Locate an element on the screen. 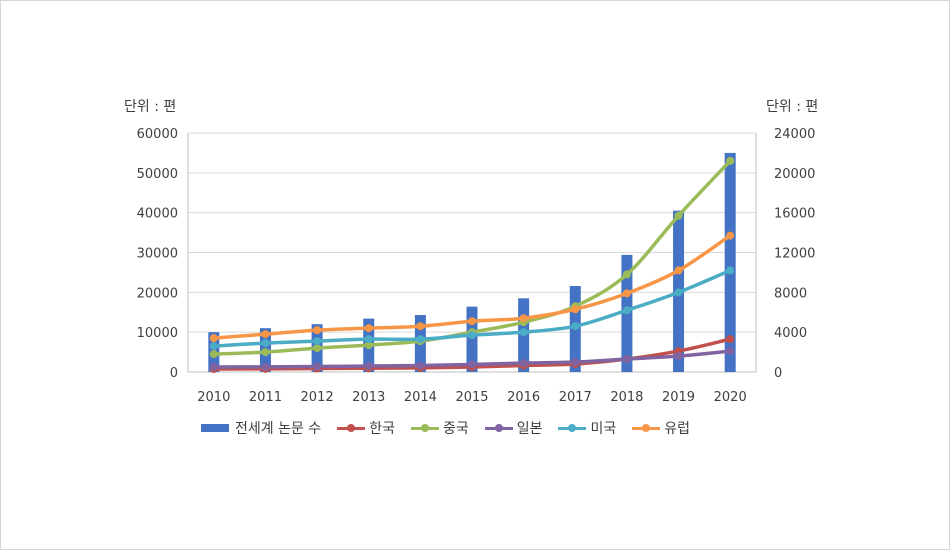  left-tick-label: 0 is located at coordinates (174, 373).